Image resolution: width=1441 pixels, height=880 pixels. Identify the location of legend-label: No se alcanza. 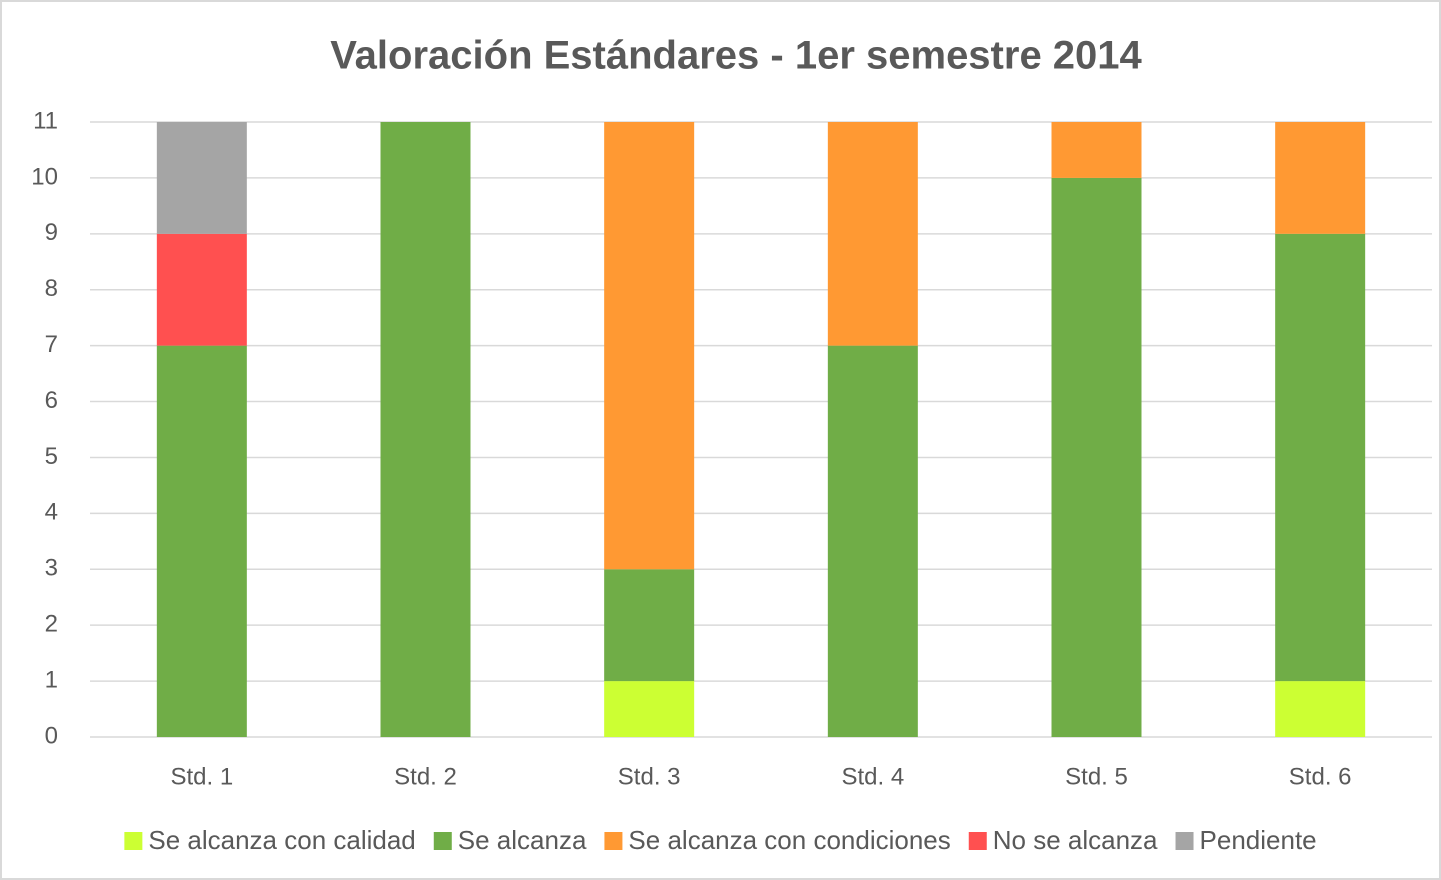
(1075, 840).